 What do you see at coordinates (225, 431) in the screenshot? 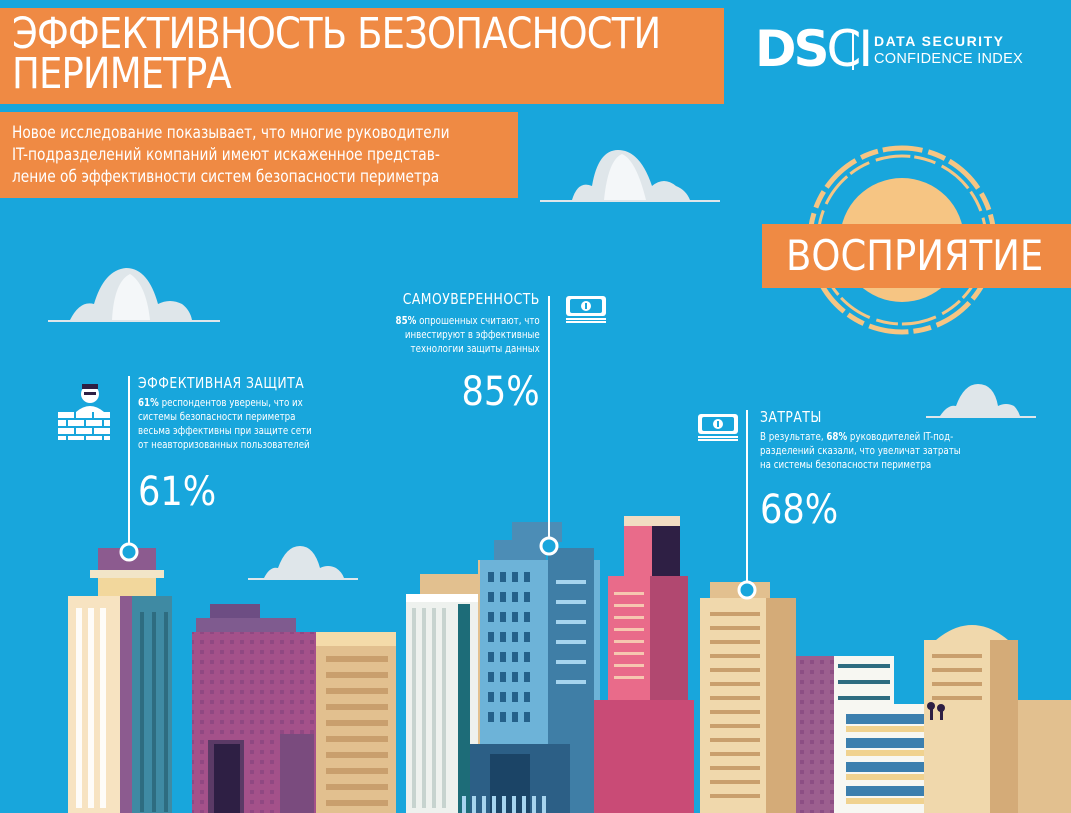
I see `protection-body-line-3: весьма эффективны при защите сети` at bounding box center [225, 431].